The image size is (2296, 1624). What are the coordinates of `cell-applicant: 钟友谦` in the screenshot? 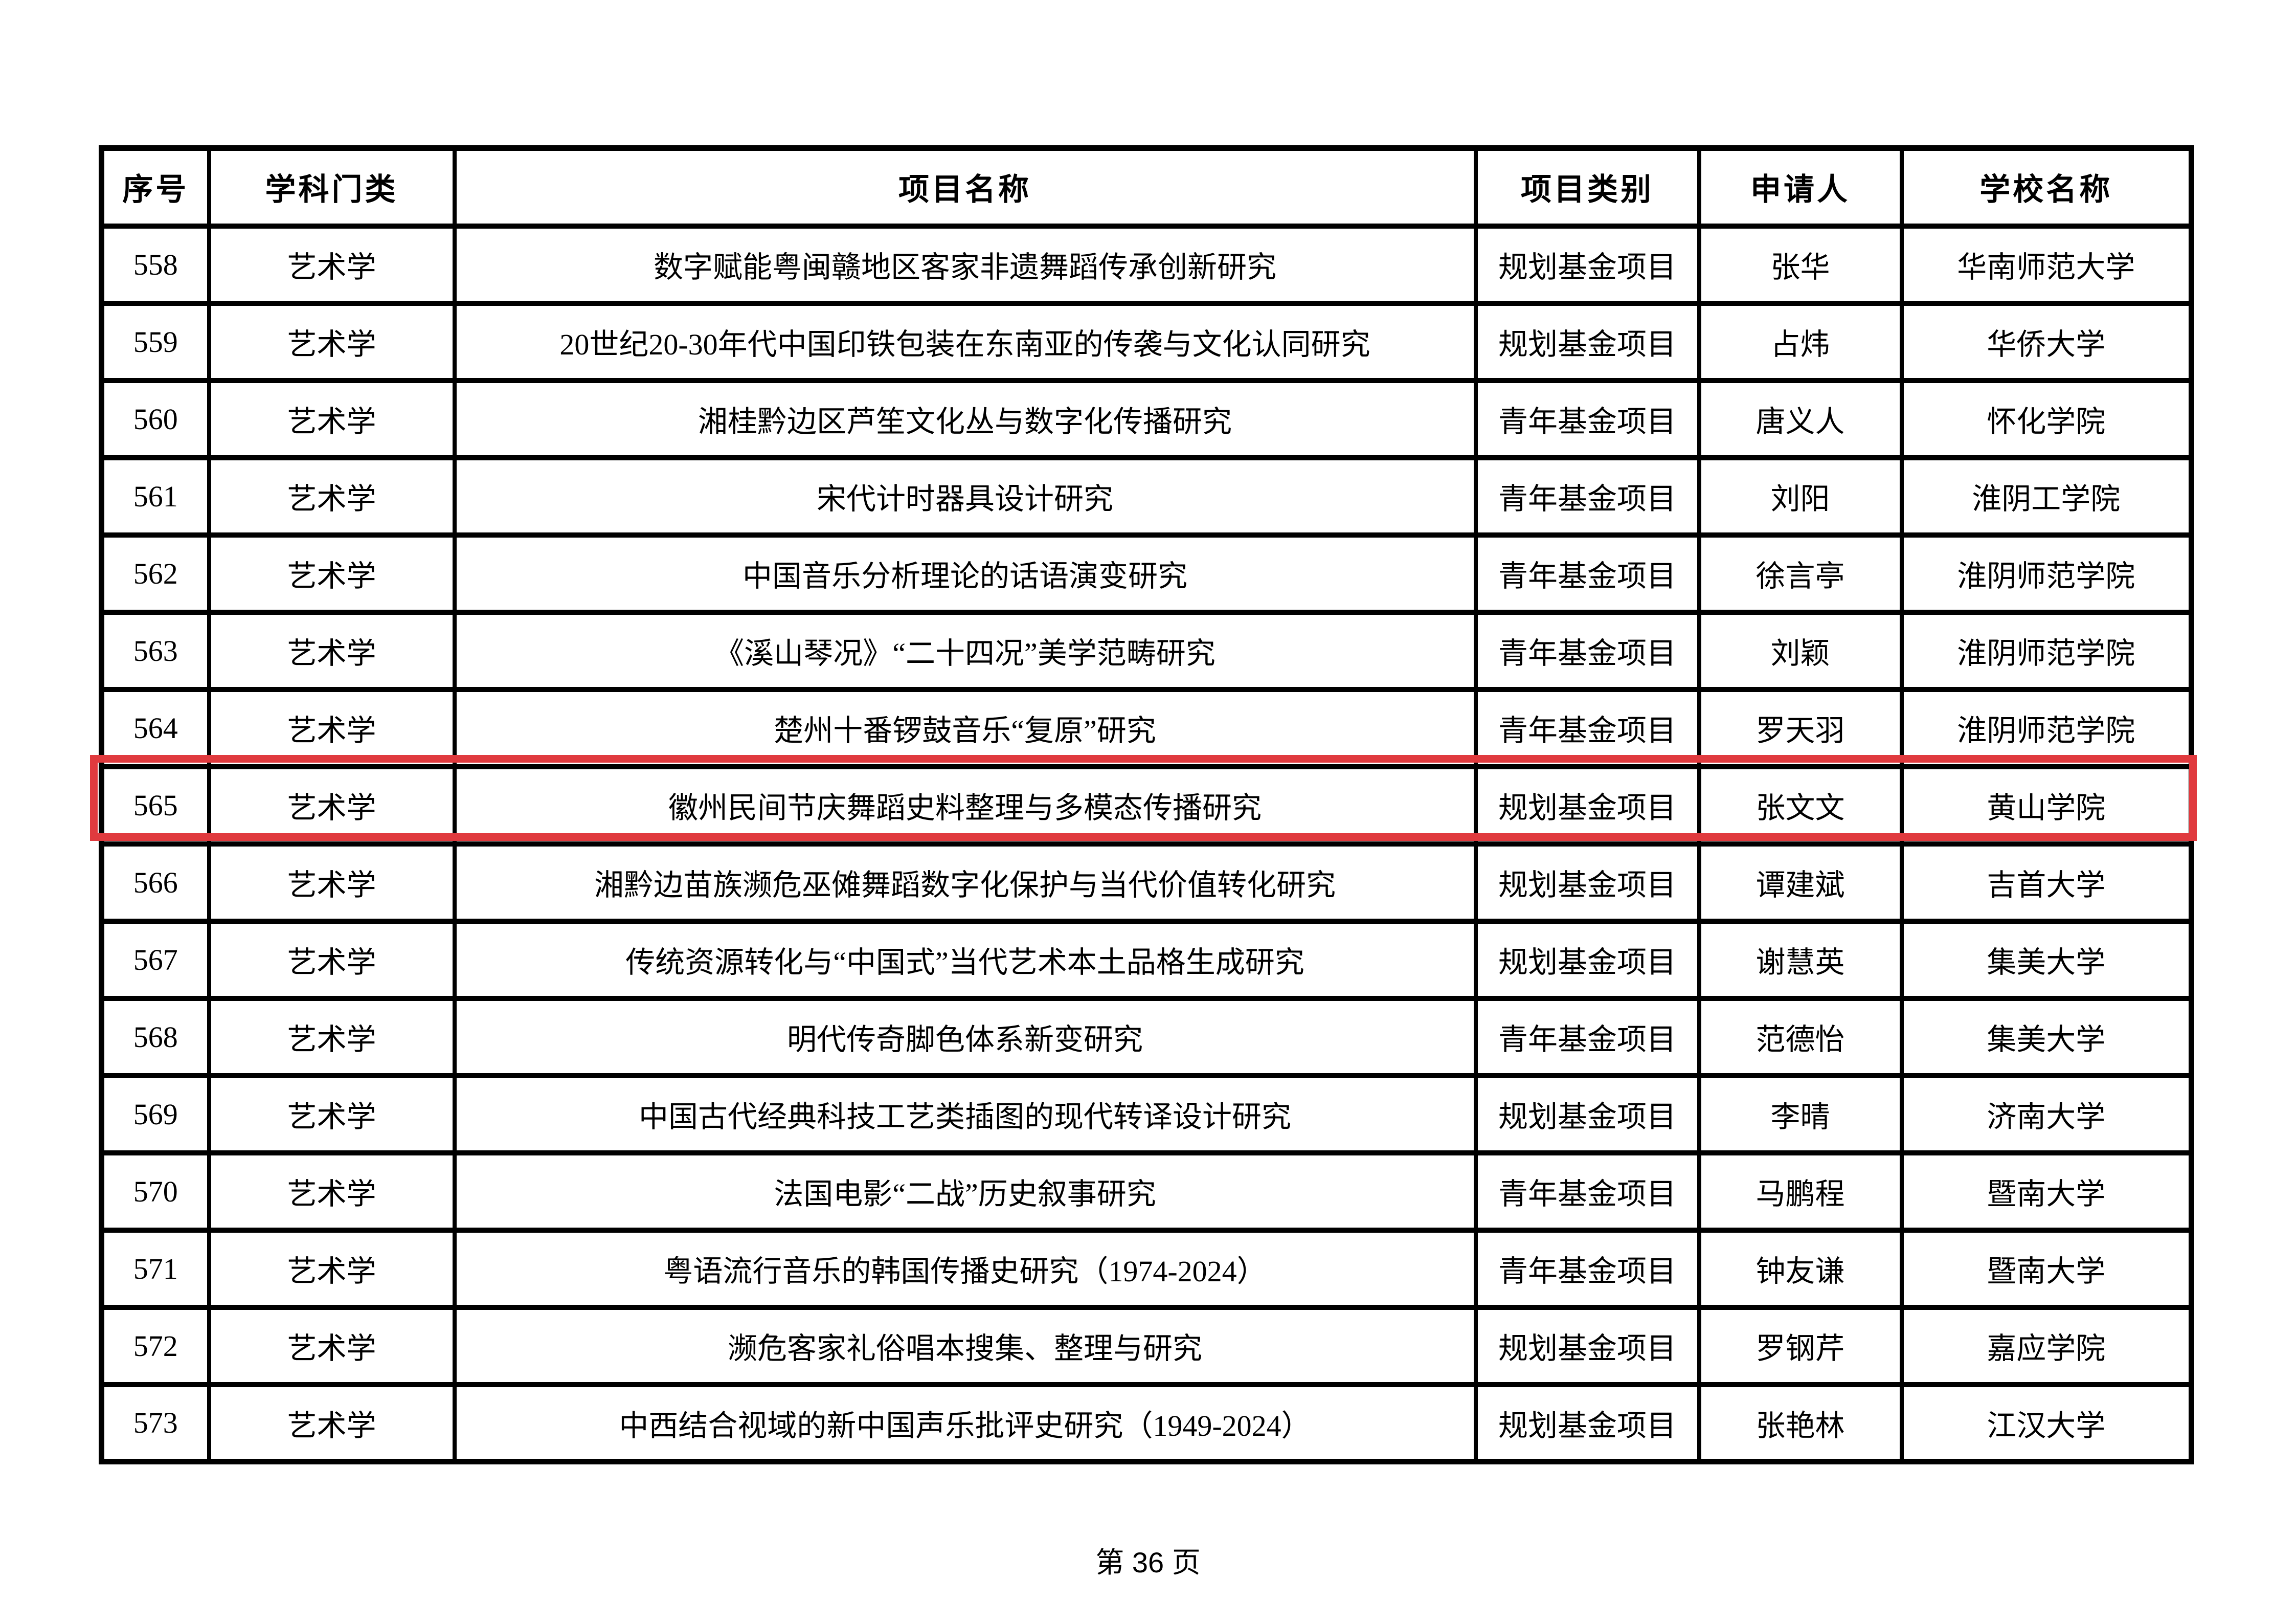 It's located at (1801, 1269).